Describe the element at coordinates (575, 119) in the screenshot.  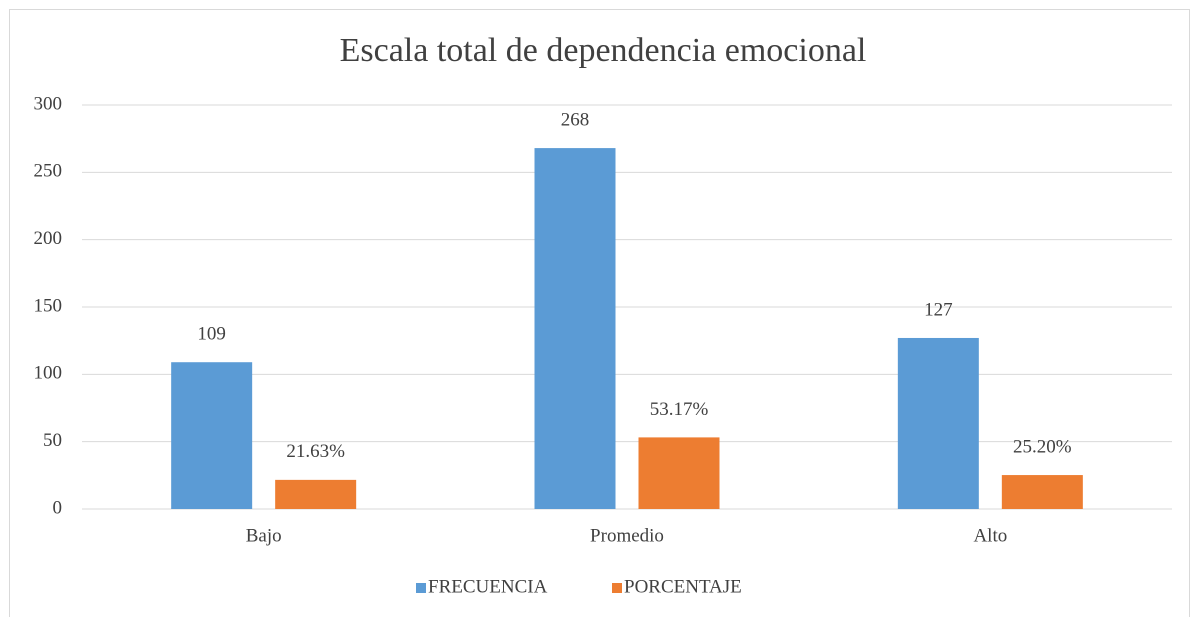
I see `data-label: 268` at that location.